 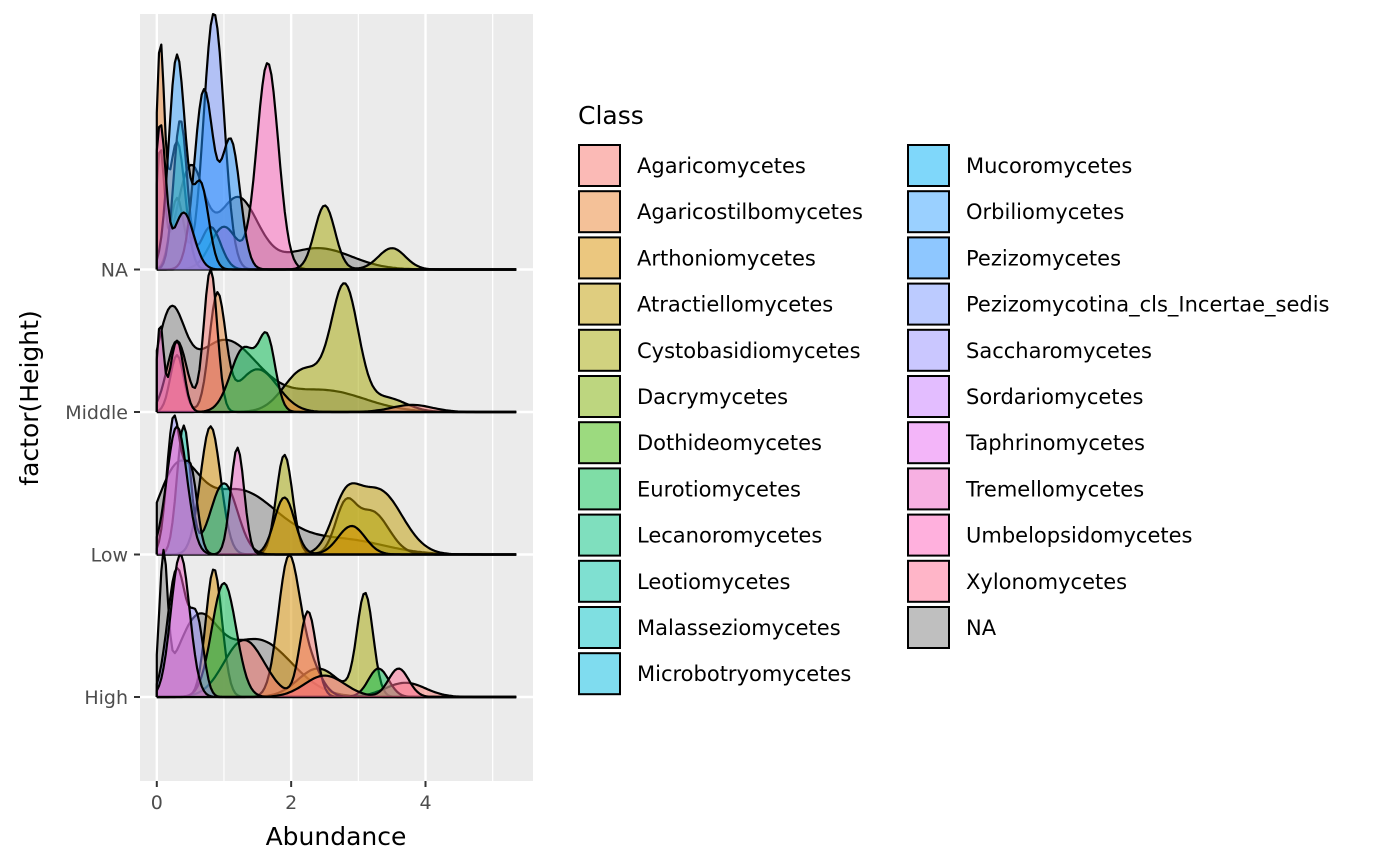 What do you see at coordinates (336, 836) in the screenshot?
I see `x-axis-title: Abundance` at bounding box center [336, 836].